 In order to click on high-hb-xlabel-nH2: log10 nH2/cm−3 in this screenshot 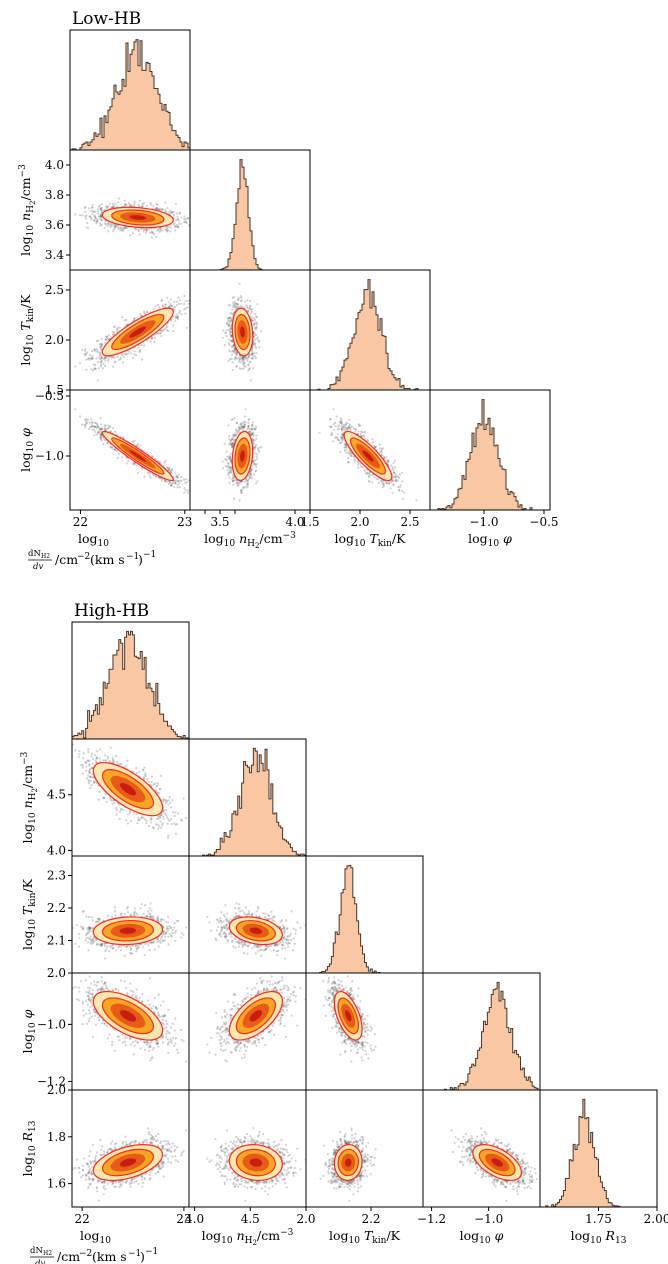, I will do `click(248, 1237)`.